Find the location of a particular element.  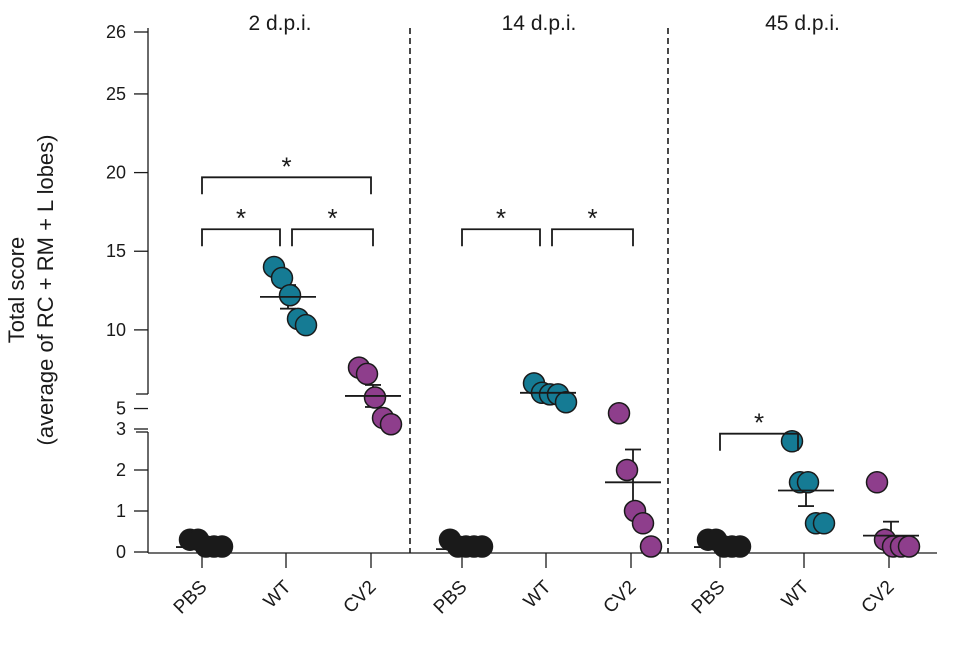

y-axis-label: Total score is located at coordinates (16, 290).